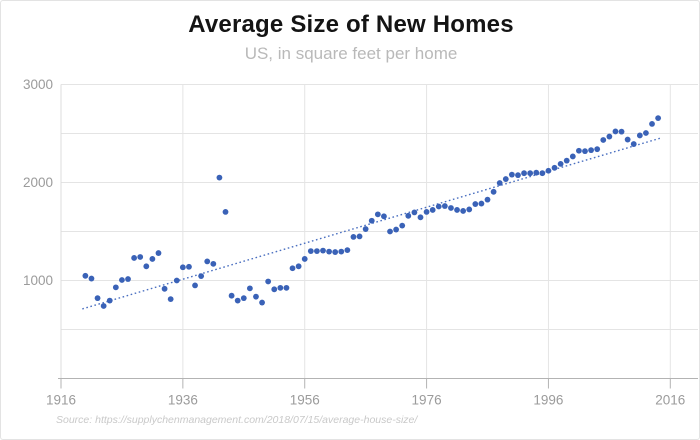 The image size is (700, 440). Describe the element at coordinates (305, 400) in the screenshot. I see `x-tick-label: 1956` at that location.